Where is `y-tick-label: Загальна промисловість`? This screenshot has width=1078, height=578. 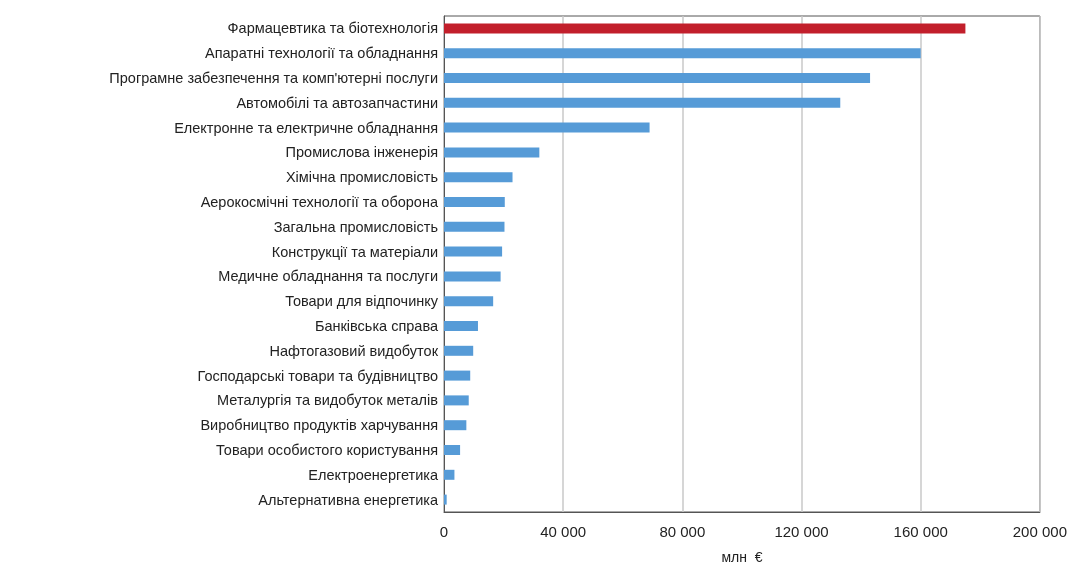 y-tick-label: Загальна промисловість is located at coordinates (355, 226).